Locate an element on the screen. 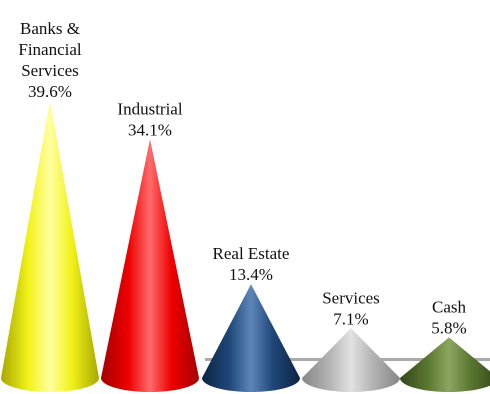 This screenshot has width=490, height=394. cone-banks-and-financial-services is located at coordinates (50, 246).